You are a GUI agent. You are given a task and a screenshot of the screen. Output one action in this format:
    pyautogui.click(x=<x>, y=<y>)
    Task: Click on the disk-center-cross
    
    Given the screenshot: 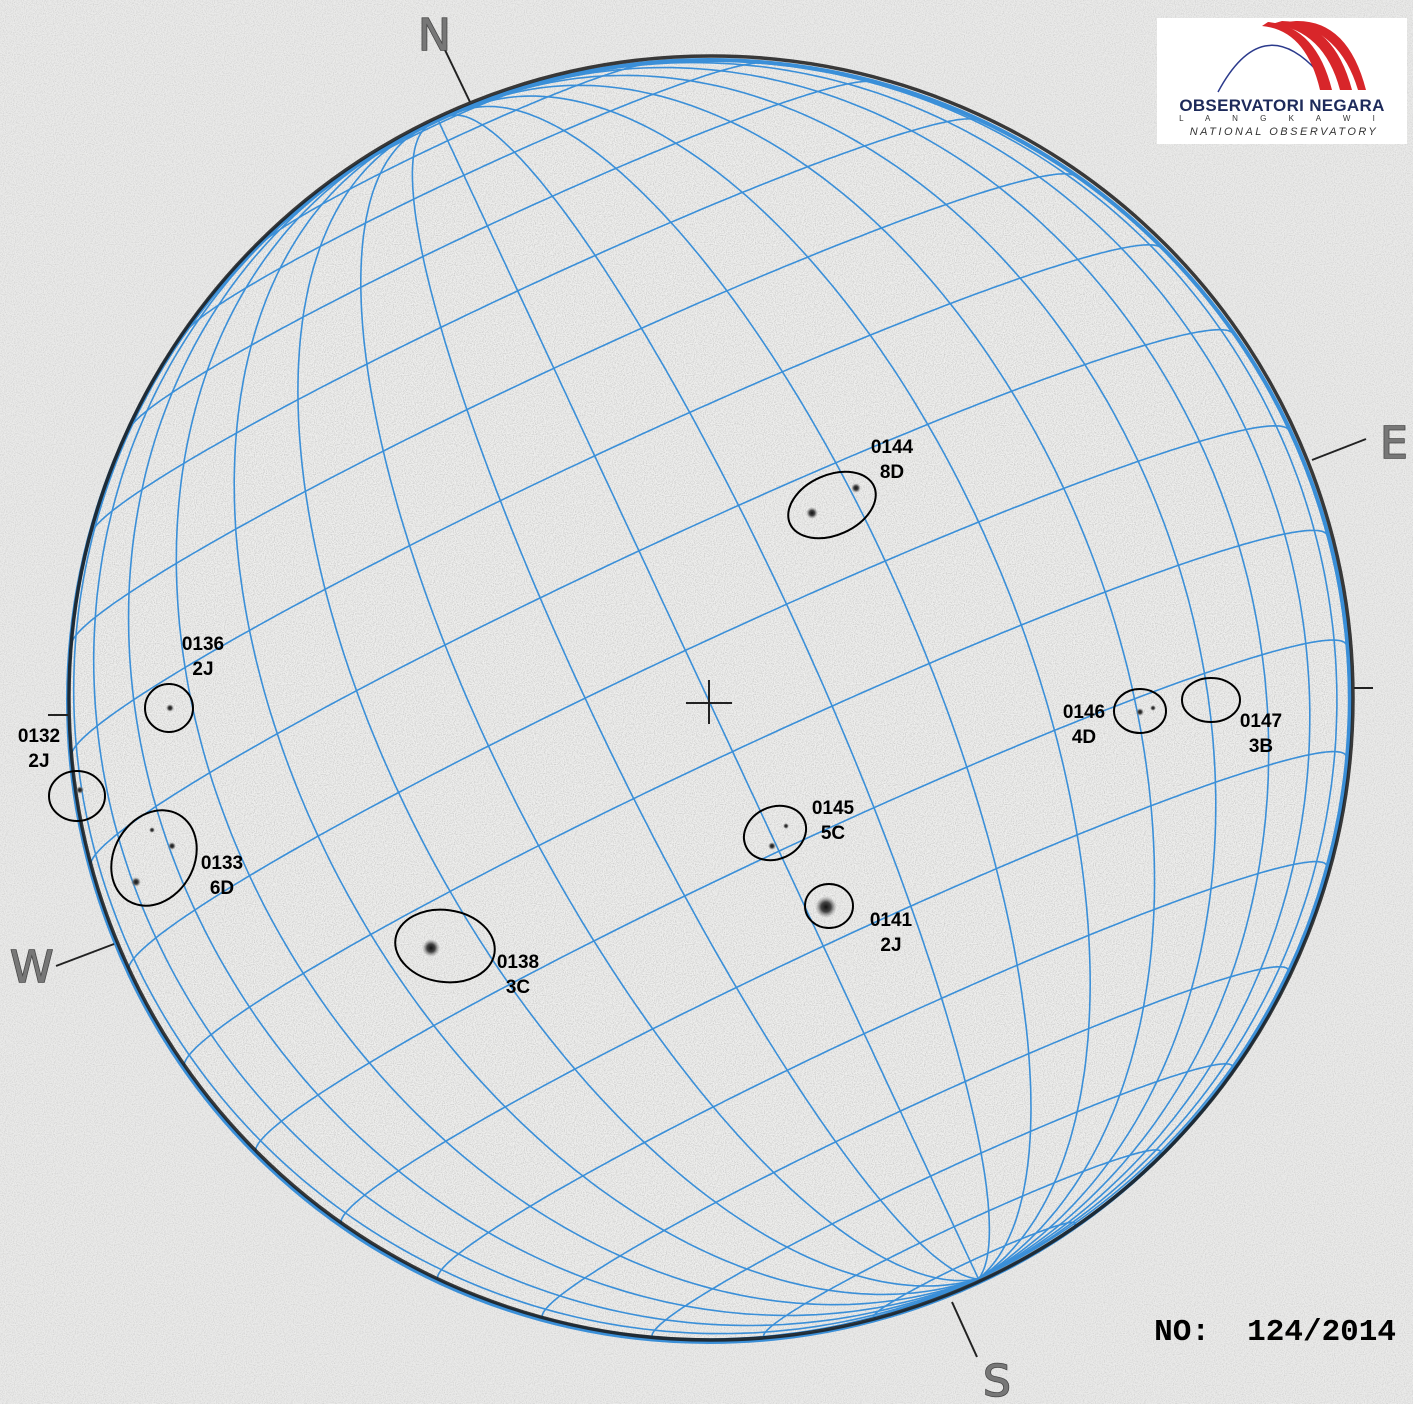 What is the action you would take?
    pyautogui.click(x=709, y=702)
    